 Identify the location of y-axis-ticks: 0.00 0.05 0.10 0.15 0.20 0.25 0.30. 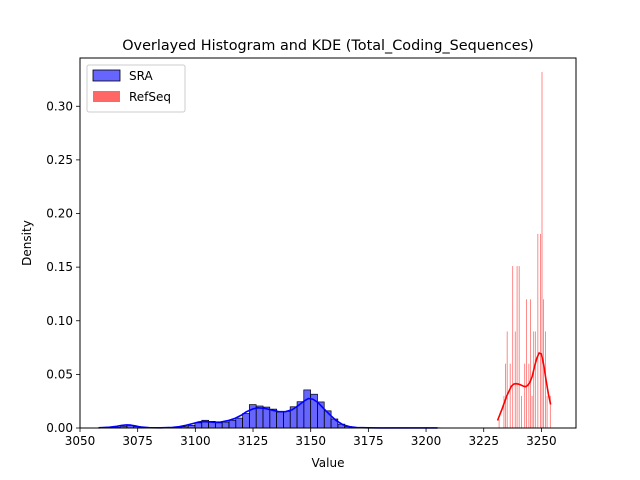
(63, 267).